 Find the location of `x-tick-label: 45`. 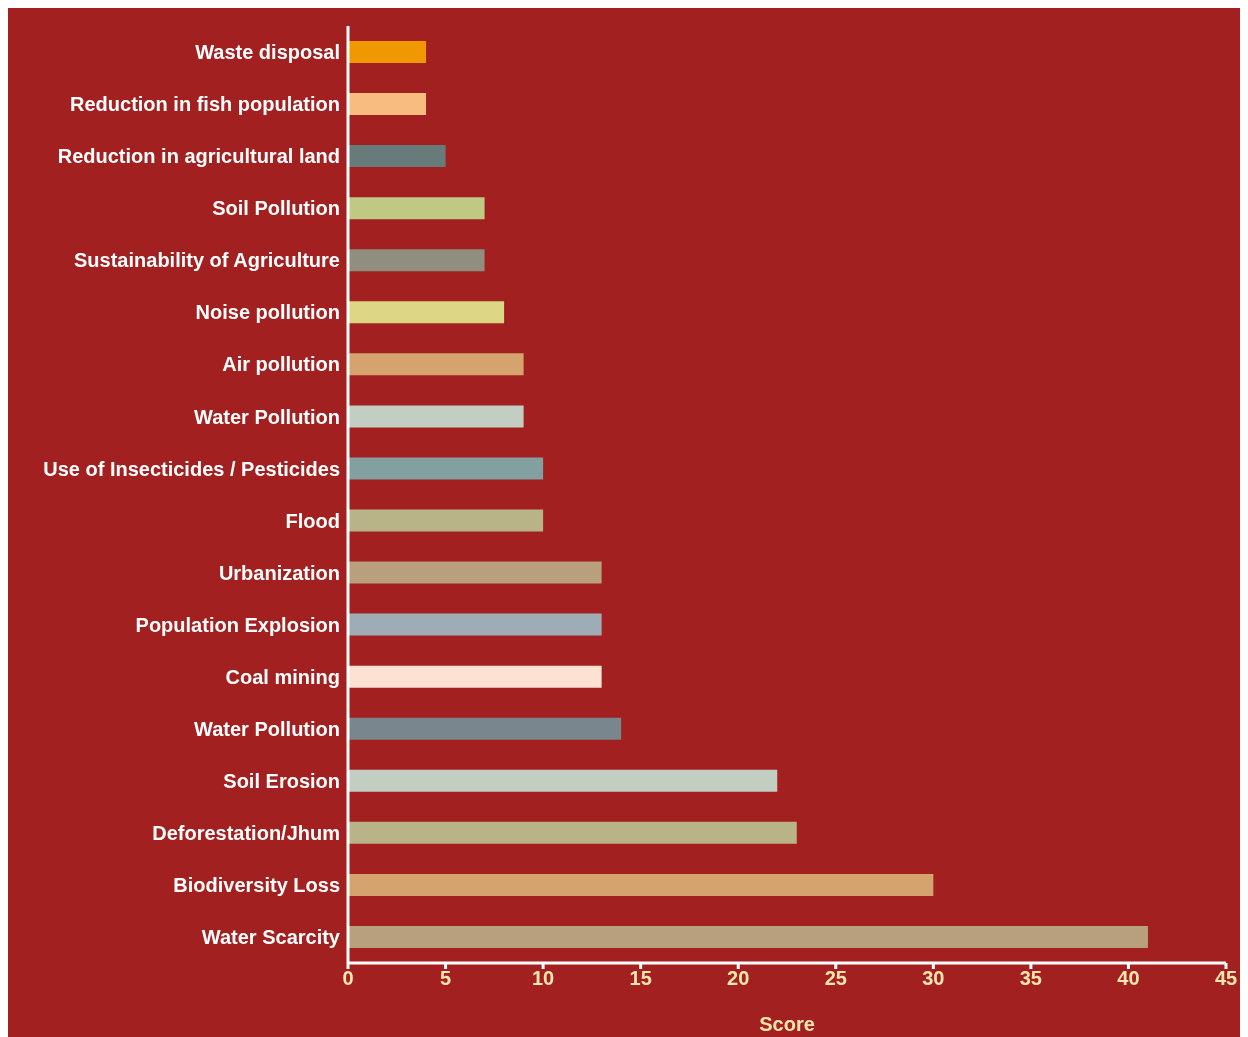

x-tick-label: 45 is located at coordinates (1226, 978).